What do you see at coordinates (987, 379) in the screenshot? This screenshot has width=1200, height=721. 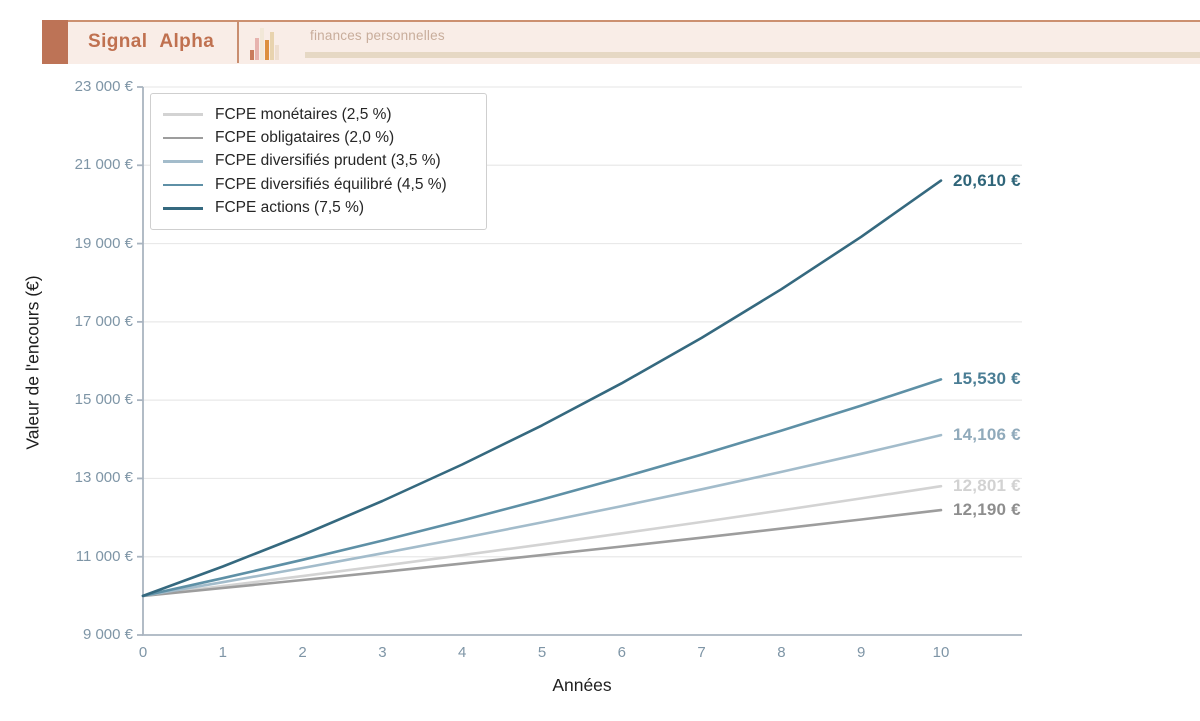 I see `end-value-annotation: 15,530 €` at bounding box center [987, 379].